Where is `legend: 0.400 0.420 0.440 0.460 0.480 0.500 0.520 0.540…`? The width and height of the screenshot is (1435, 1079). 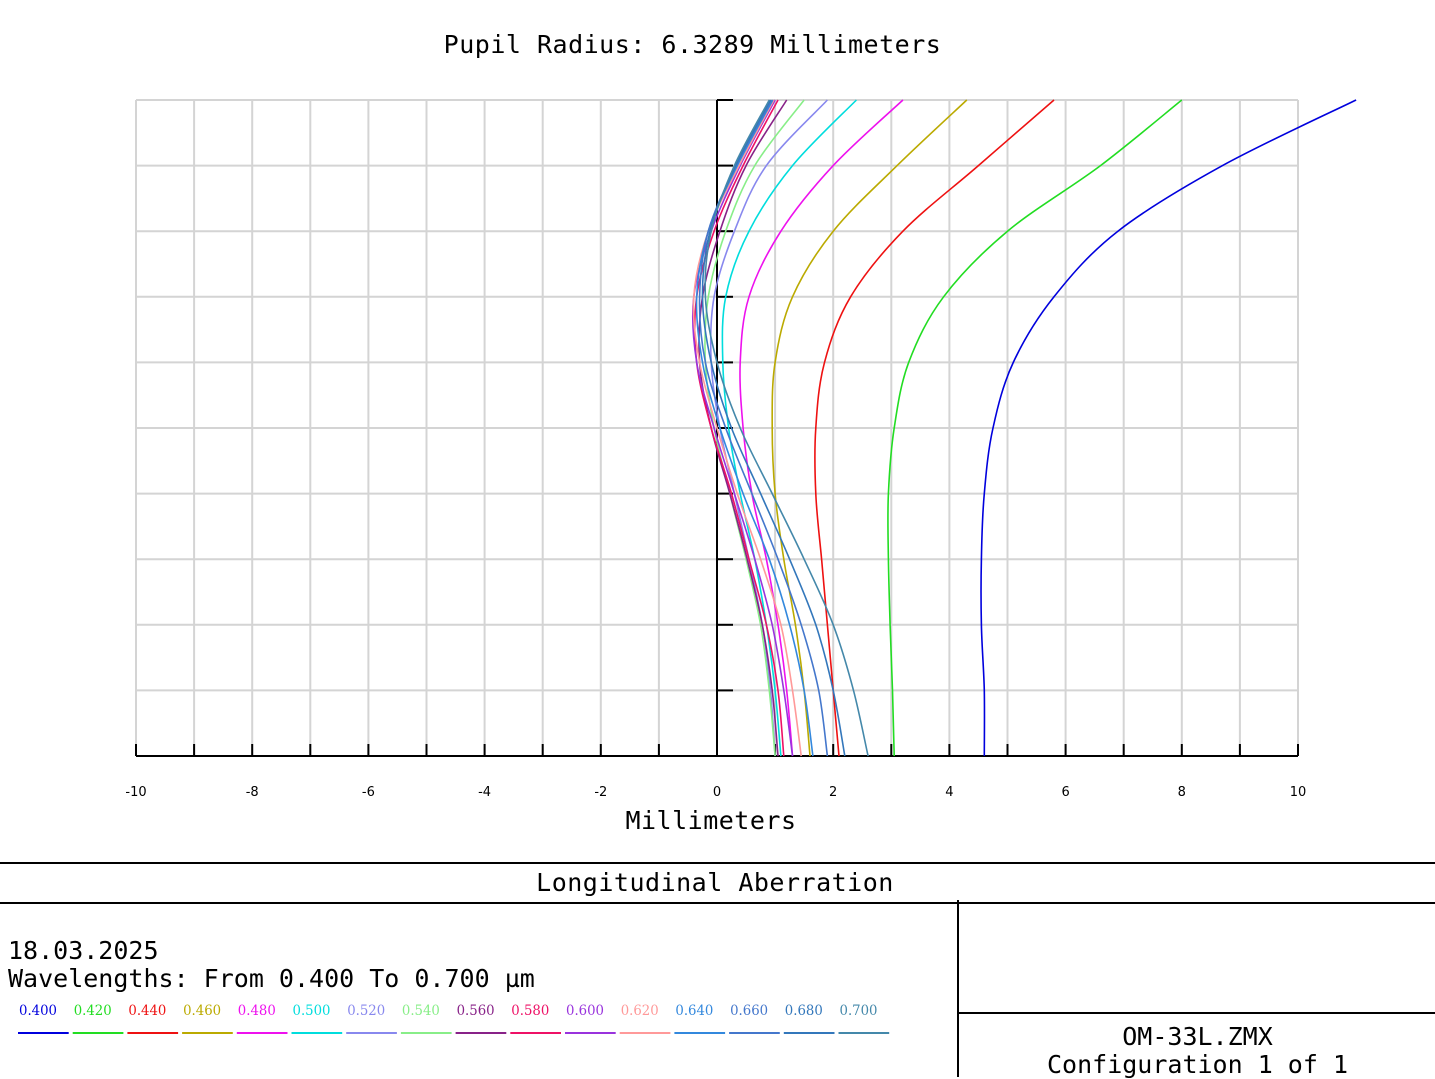
legend: 0.400 0.420 0.440 0.460 0.480 0.500 0.520 0.540… is located at coordinates (454, 1018).